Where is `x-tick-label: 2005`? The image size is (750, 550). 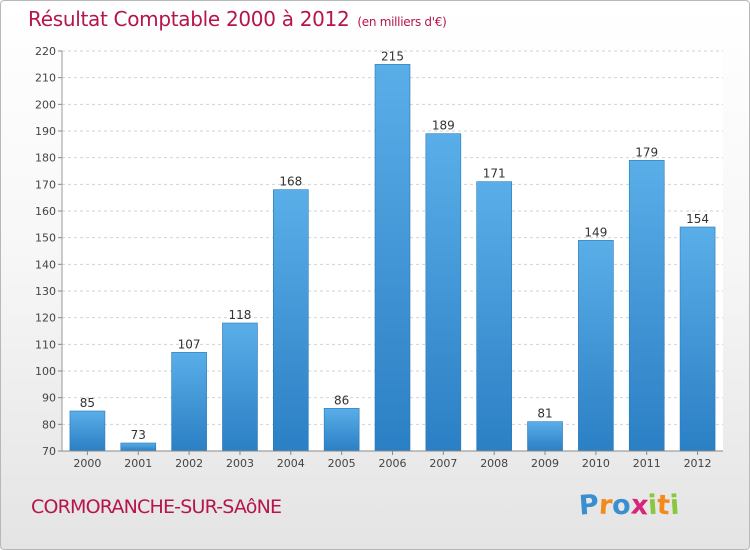
x-tick-label: 2005 is located at coordinates (342, 463).